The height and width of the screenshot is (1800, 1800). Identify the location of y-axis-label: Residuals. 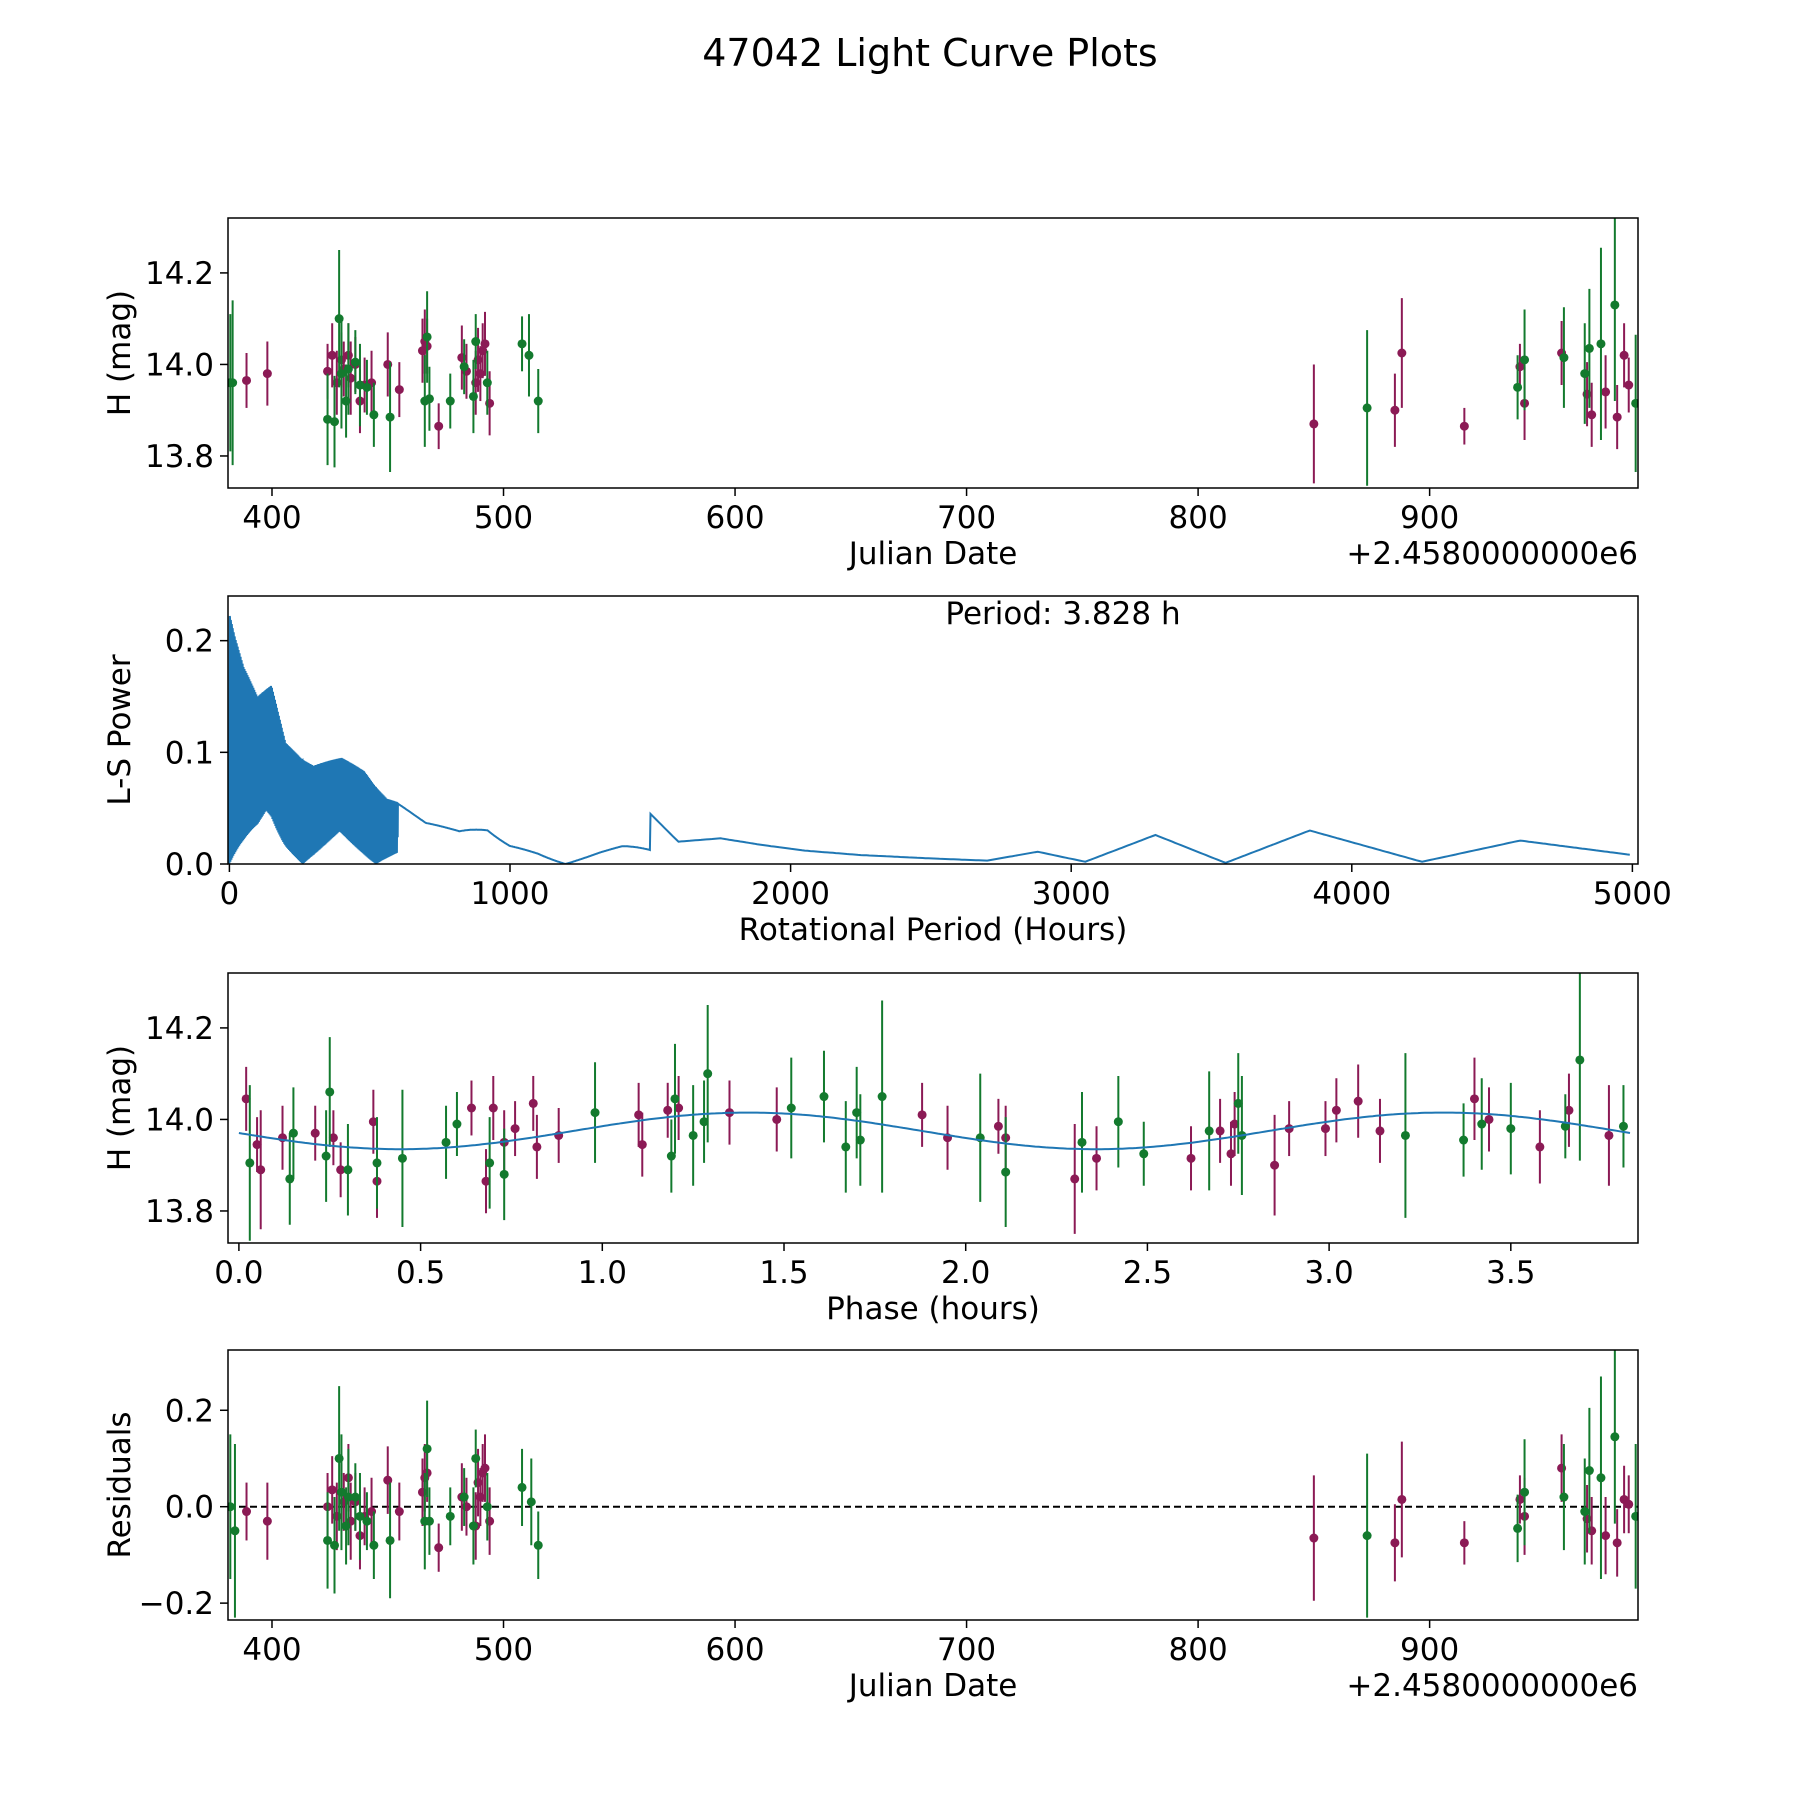
(120, 1484).